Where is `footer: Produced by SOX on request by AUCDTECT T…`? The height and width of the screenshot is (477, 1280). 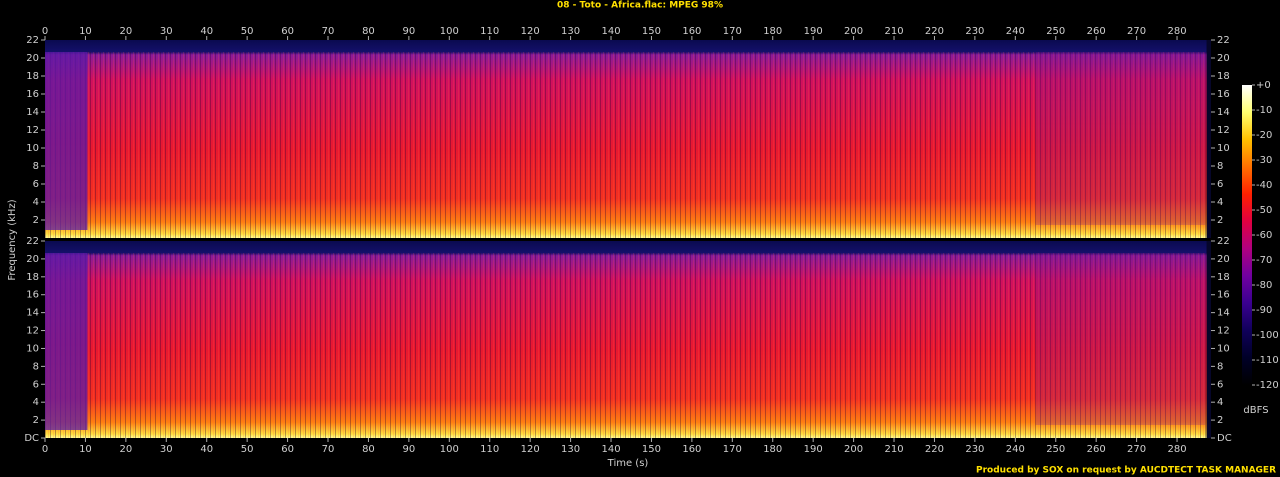
footer: Produced by SOX on request by AUCDTECT T… is located at coordinates (1126, 471).